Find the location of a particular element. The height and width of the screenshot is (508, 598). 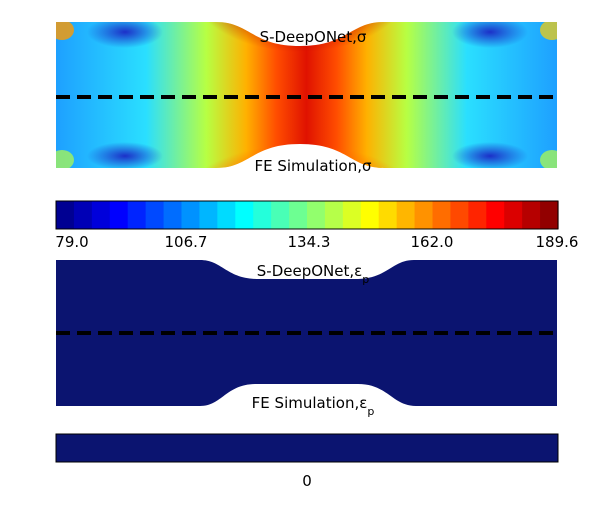

stress-top-label: S-DeepONet,σ is located at coordinates (313, 37).